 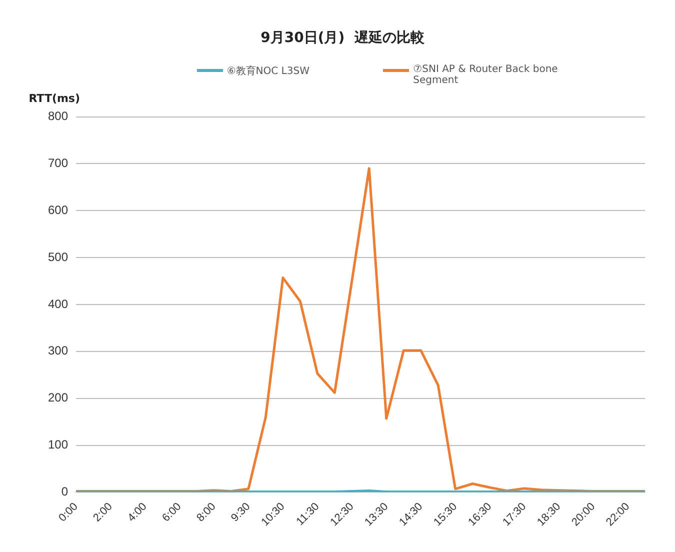 I want to click on legend-label: ⑥教育NOC L3SW, so click(x=268, y=71).